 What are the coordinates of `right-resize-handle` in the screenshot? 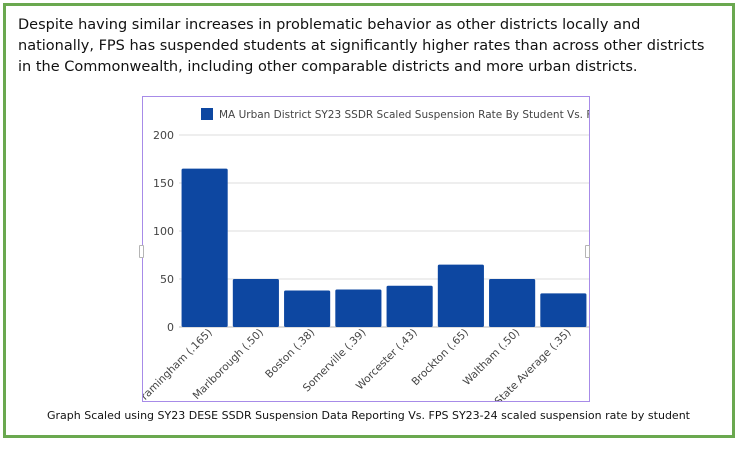 It's located at (587, 251).